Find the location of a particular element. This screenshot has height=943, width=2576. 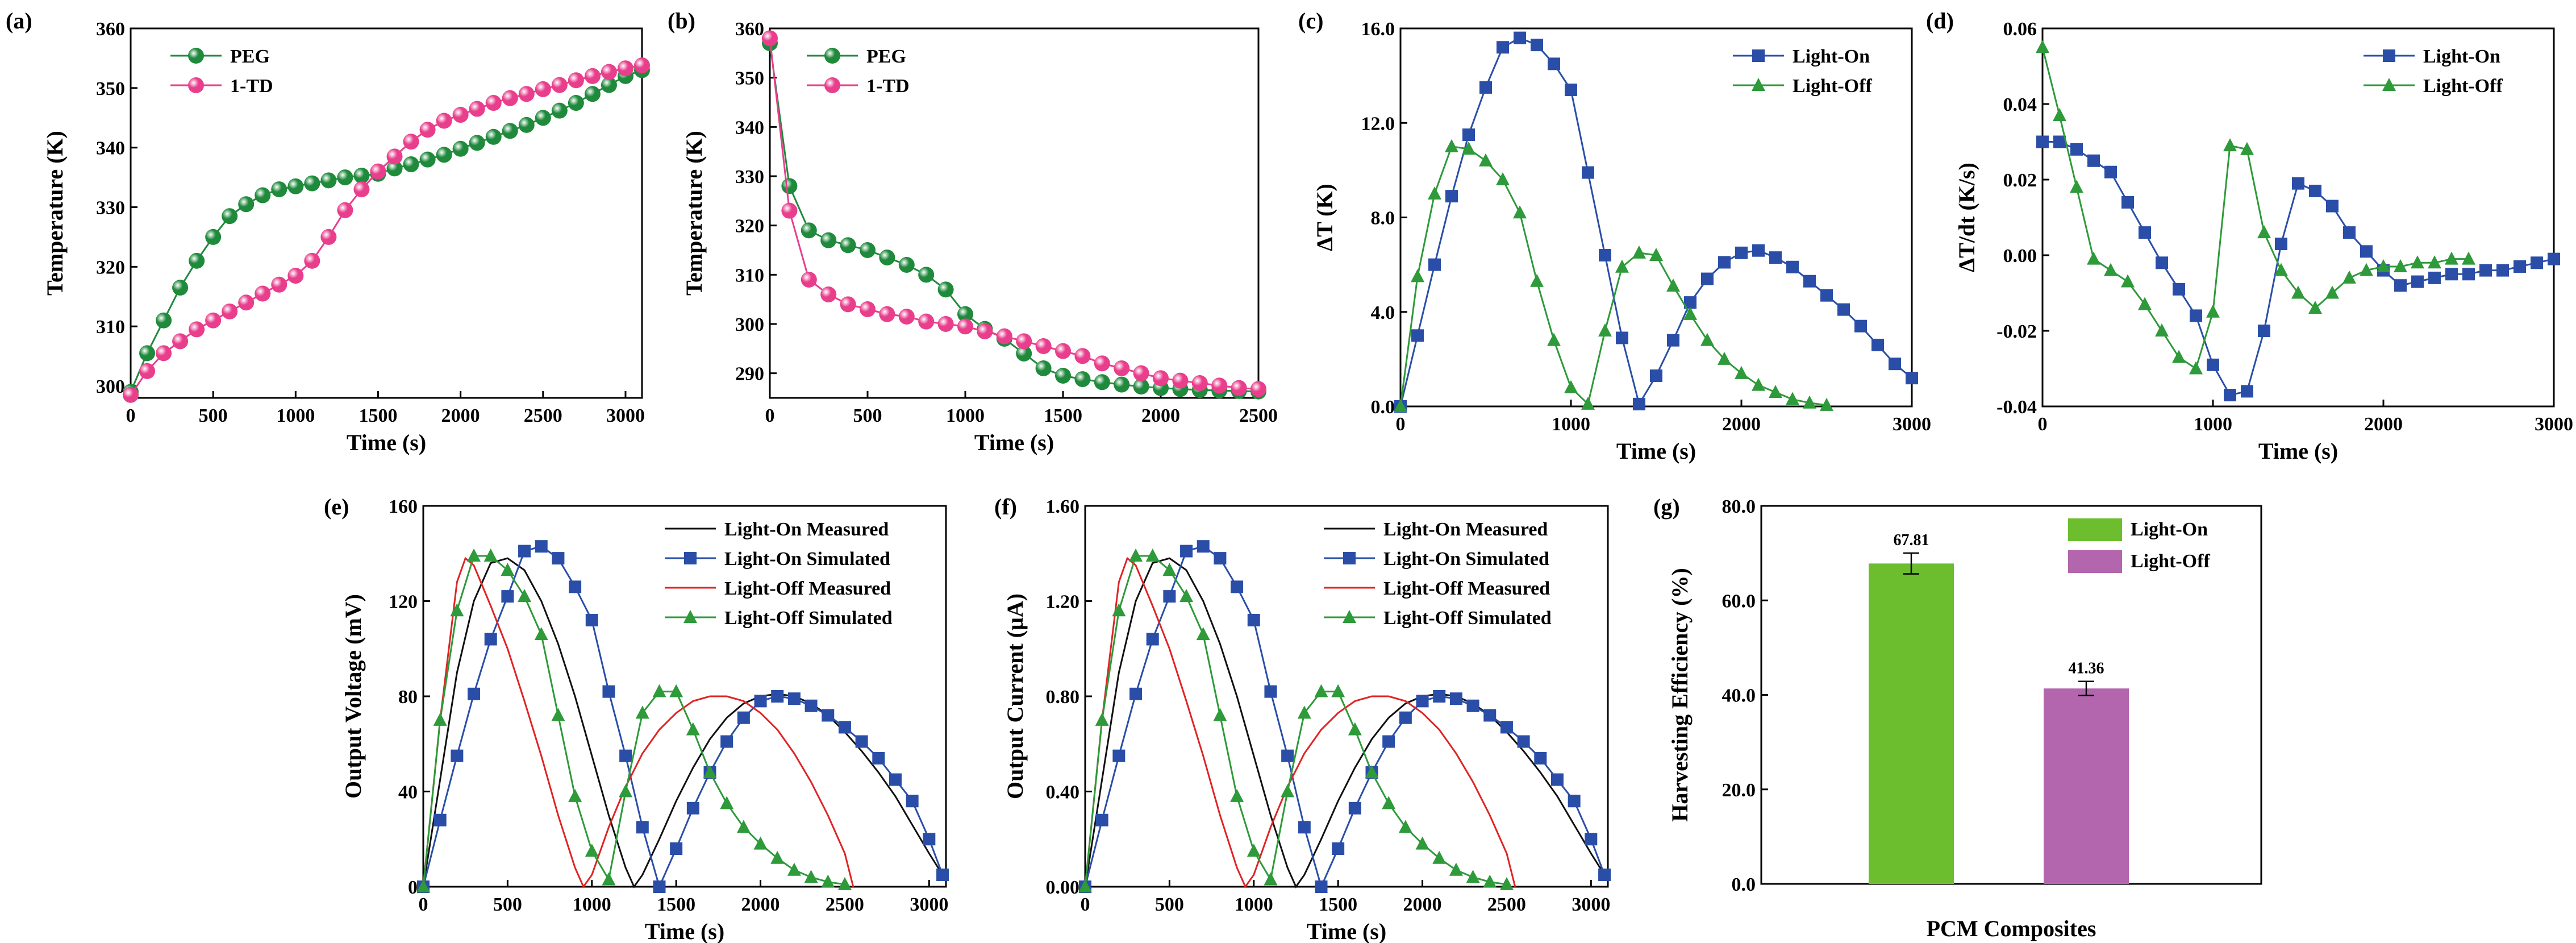

legend-entry: Light-On Measured is located at coordinates (806, 529).